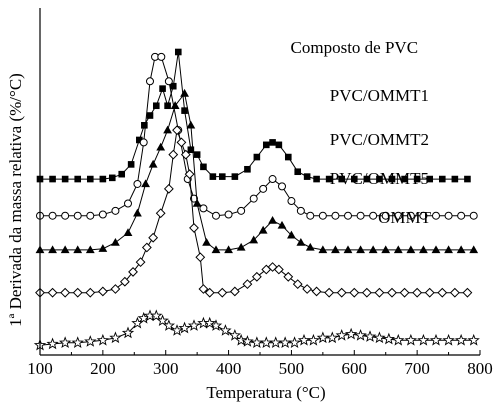  Describe the element at coordinates (166, 368) in the screenshot. I see `x-tick-label: 300` at that location.